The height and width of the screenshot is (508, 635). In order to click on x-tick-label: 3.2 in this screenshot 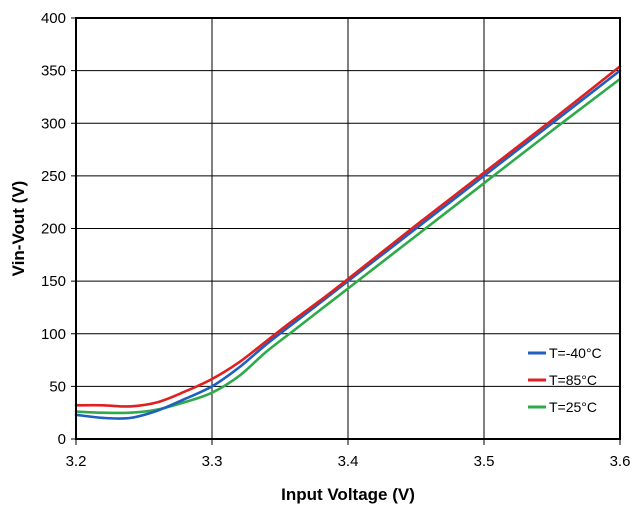, I will do `click(76, 461)`.